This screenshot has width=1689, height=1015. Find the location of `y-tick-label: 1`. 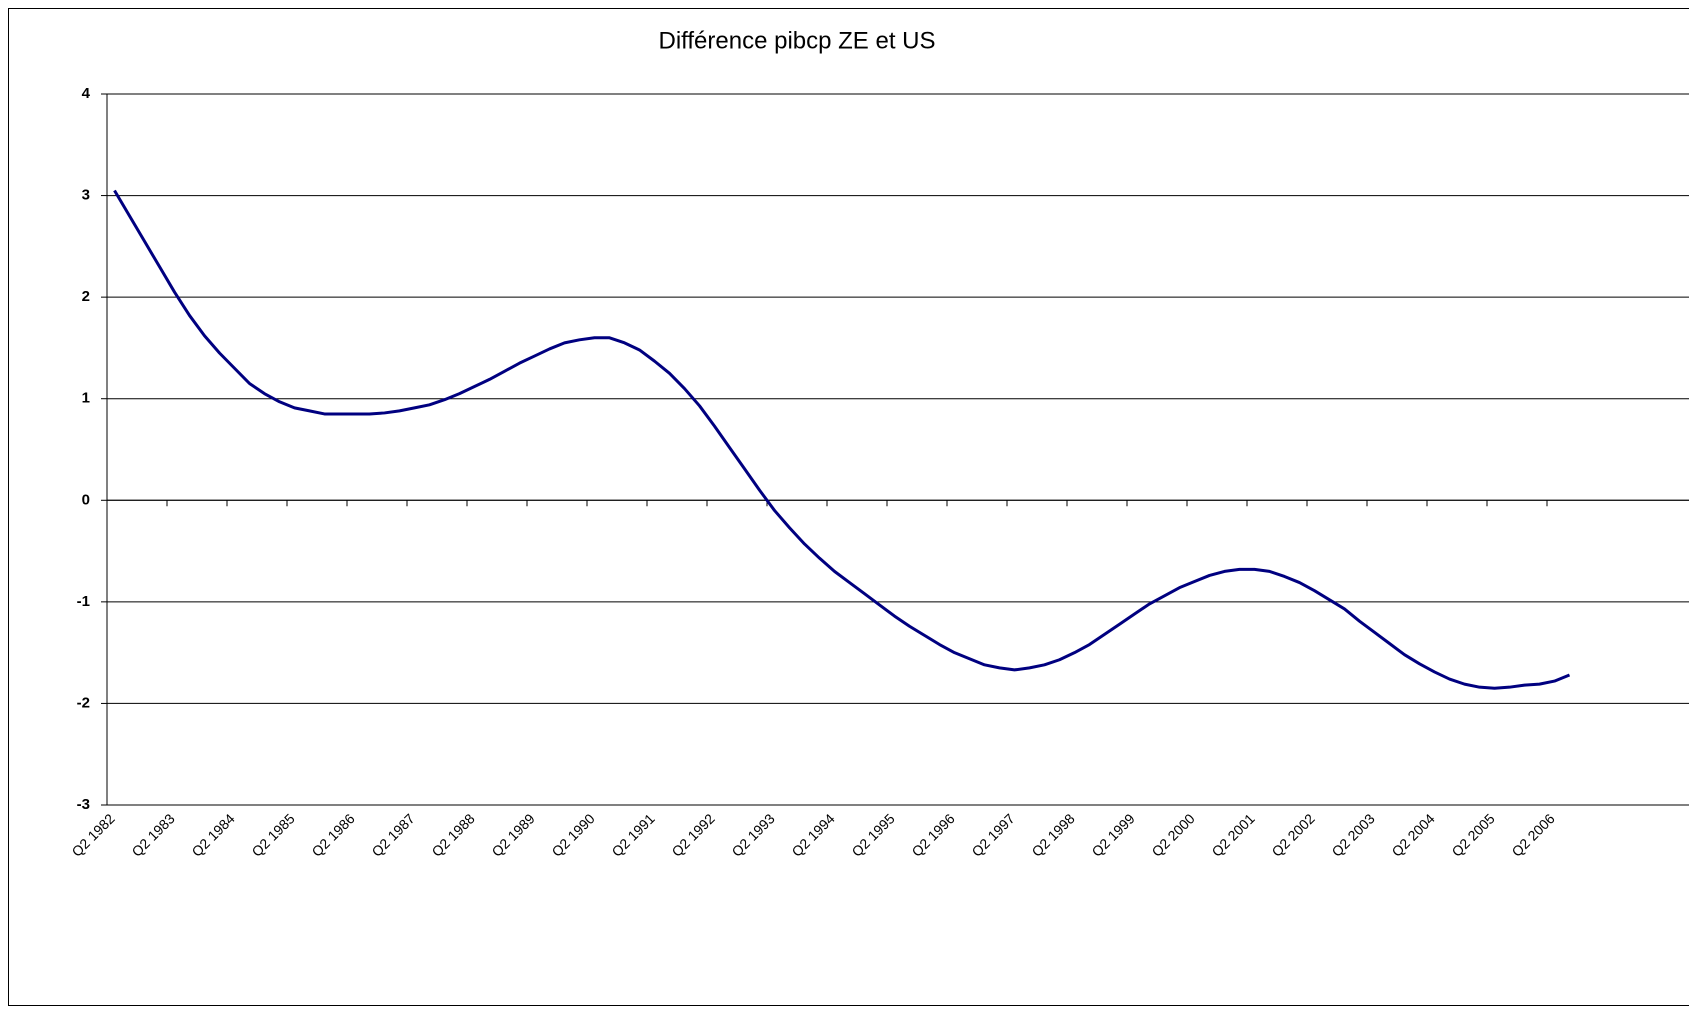

y-tick-label: 1 is located at coordinates (86, 398).